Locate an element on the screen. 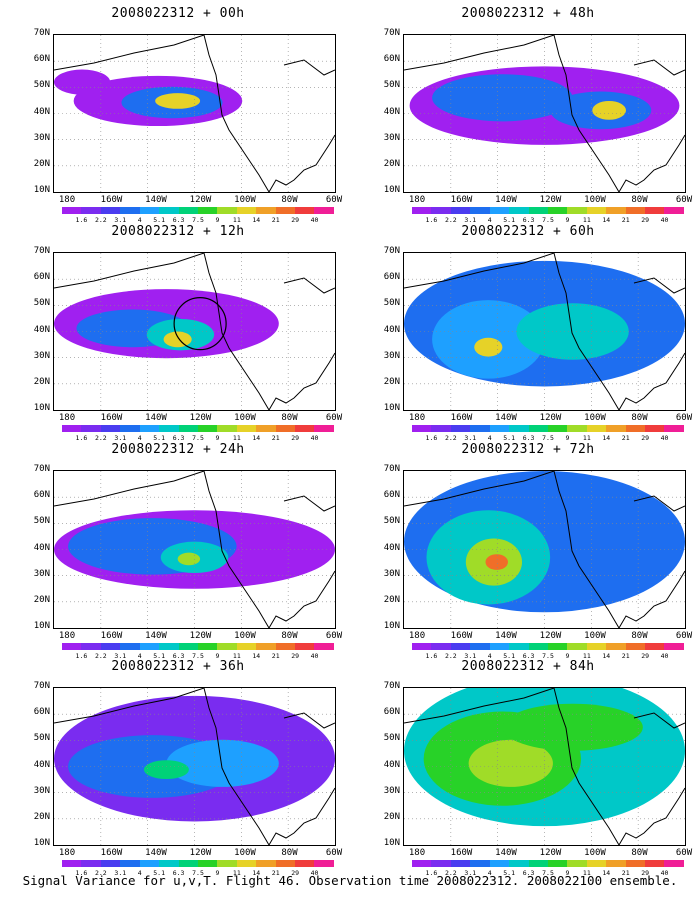 This screenshot has height=900, width=700. colorbar-label: 5.1 is located at coordinates (509, 656).